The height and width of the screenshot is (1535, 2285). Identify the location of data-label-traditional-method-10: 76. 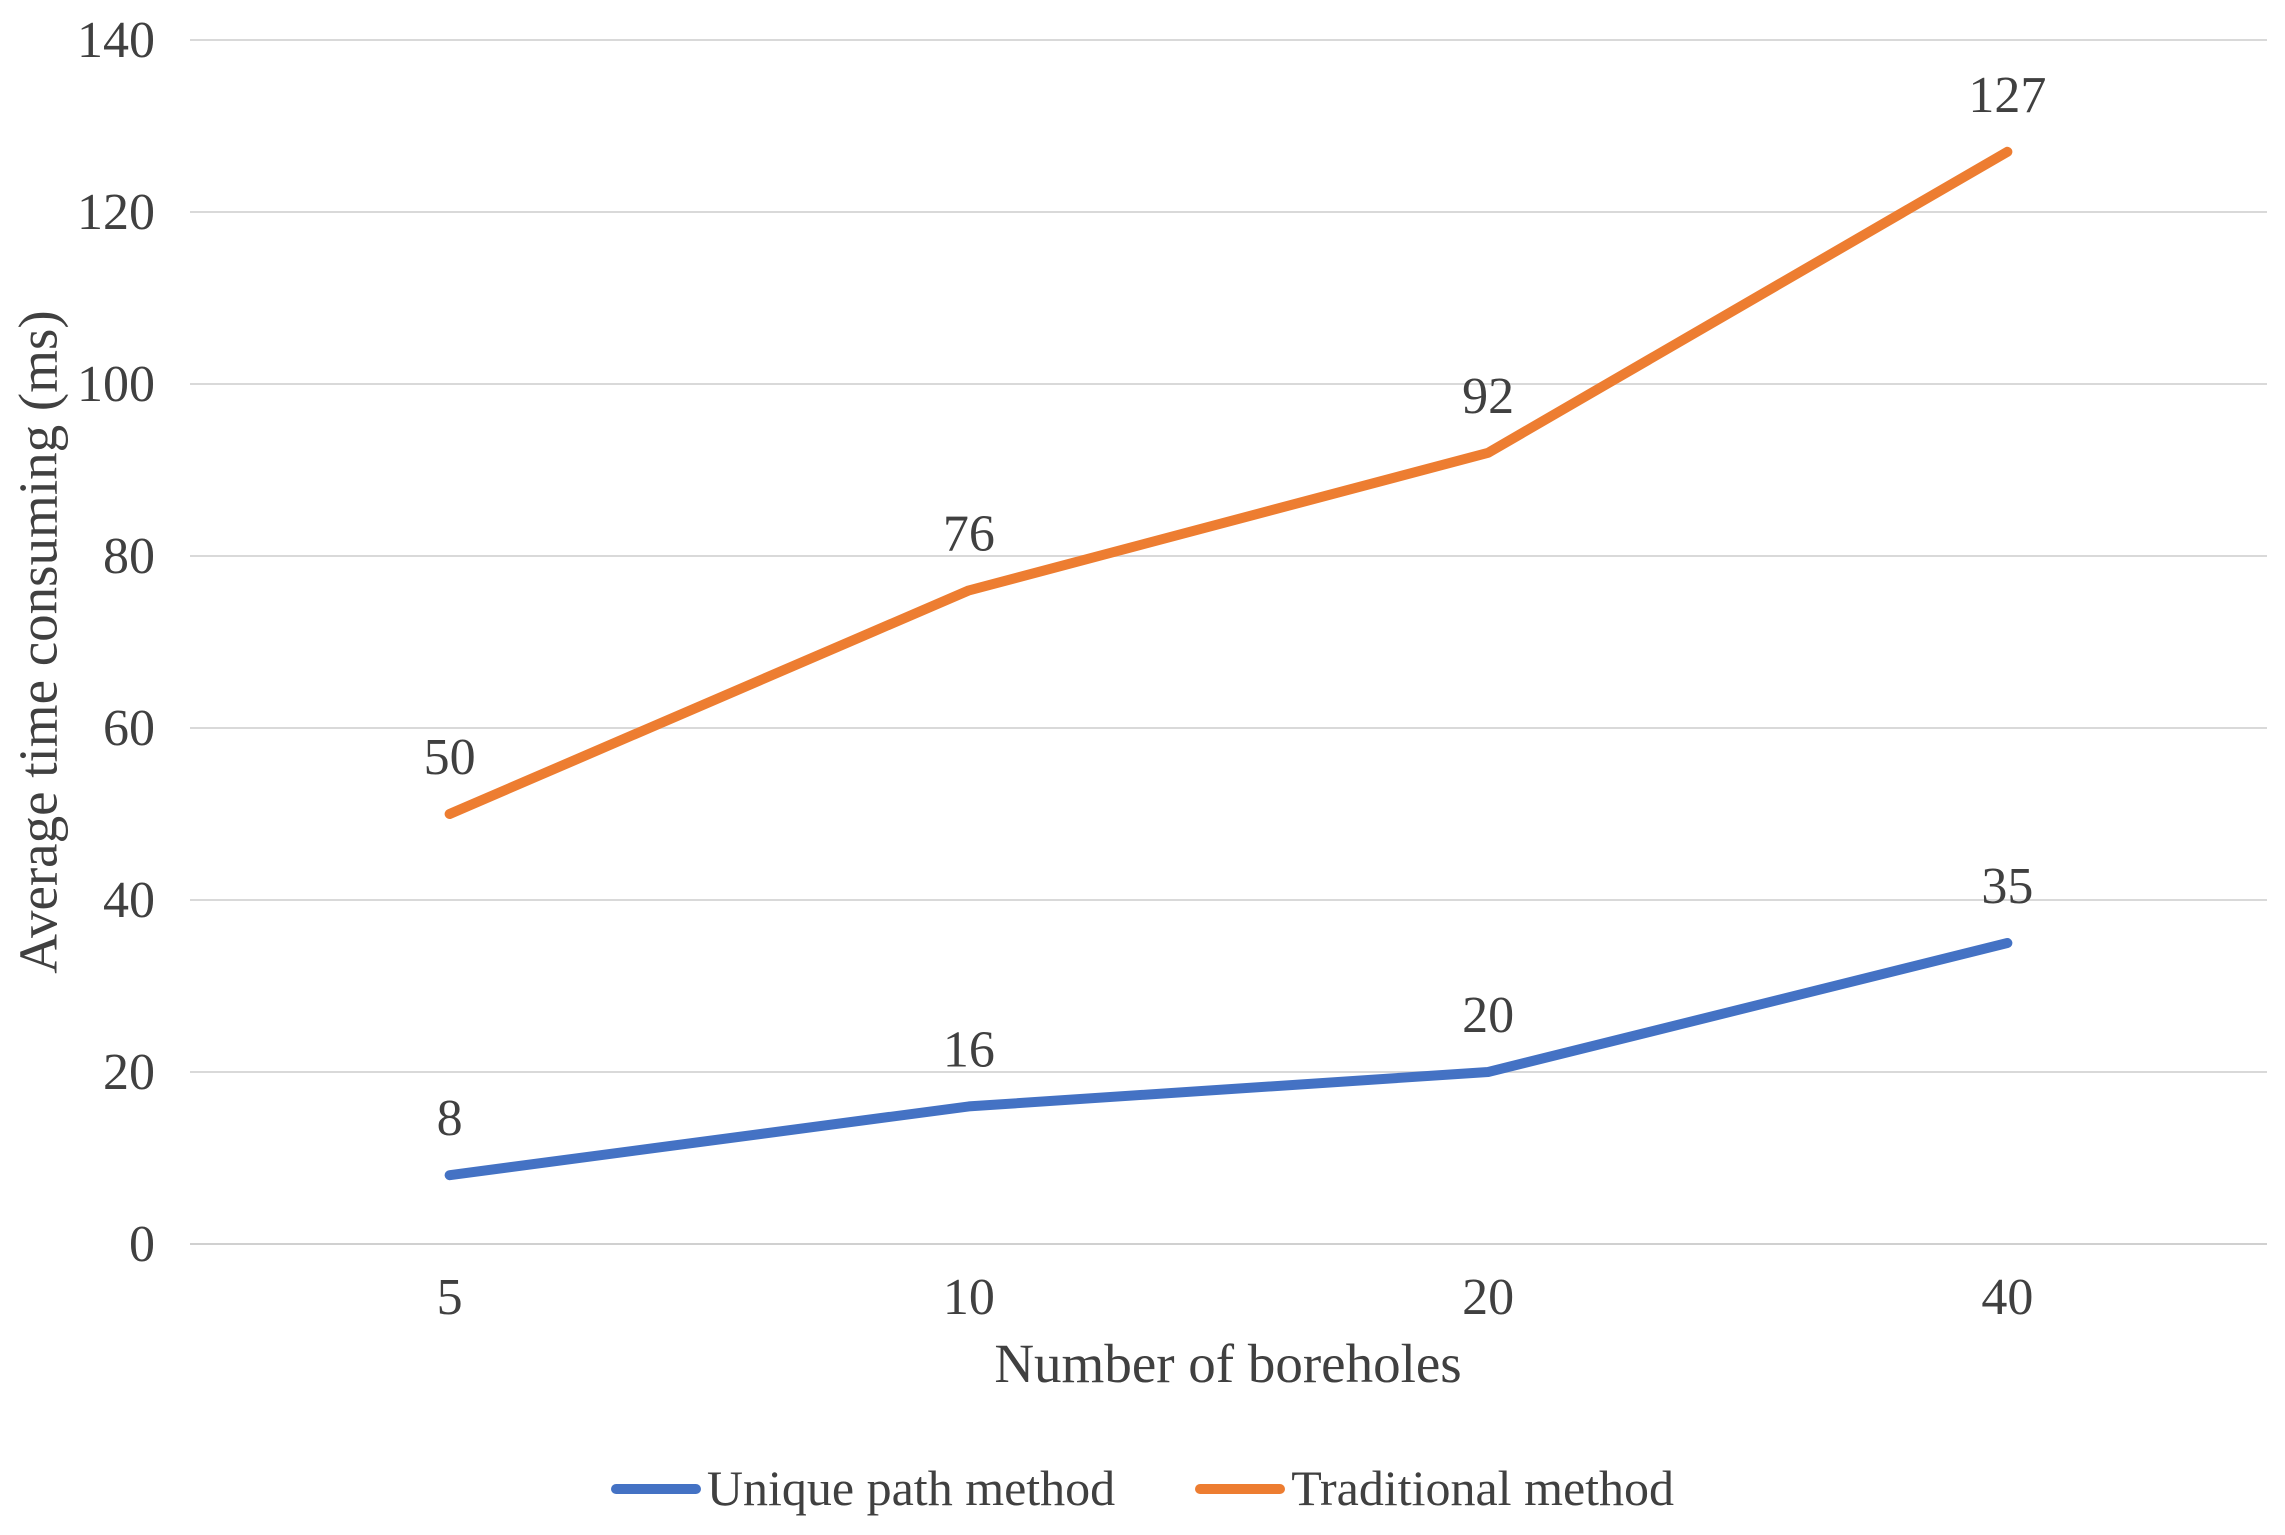
(969, 533).